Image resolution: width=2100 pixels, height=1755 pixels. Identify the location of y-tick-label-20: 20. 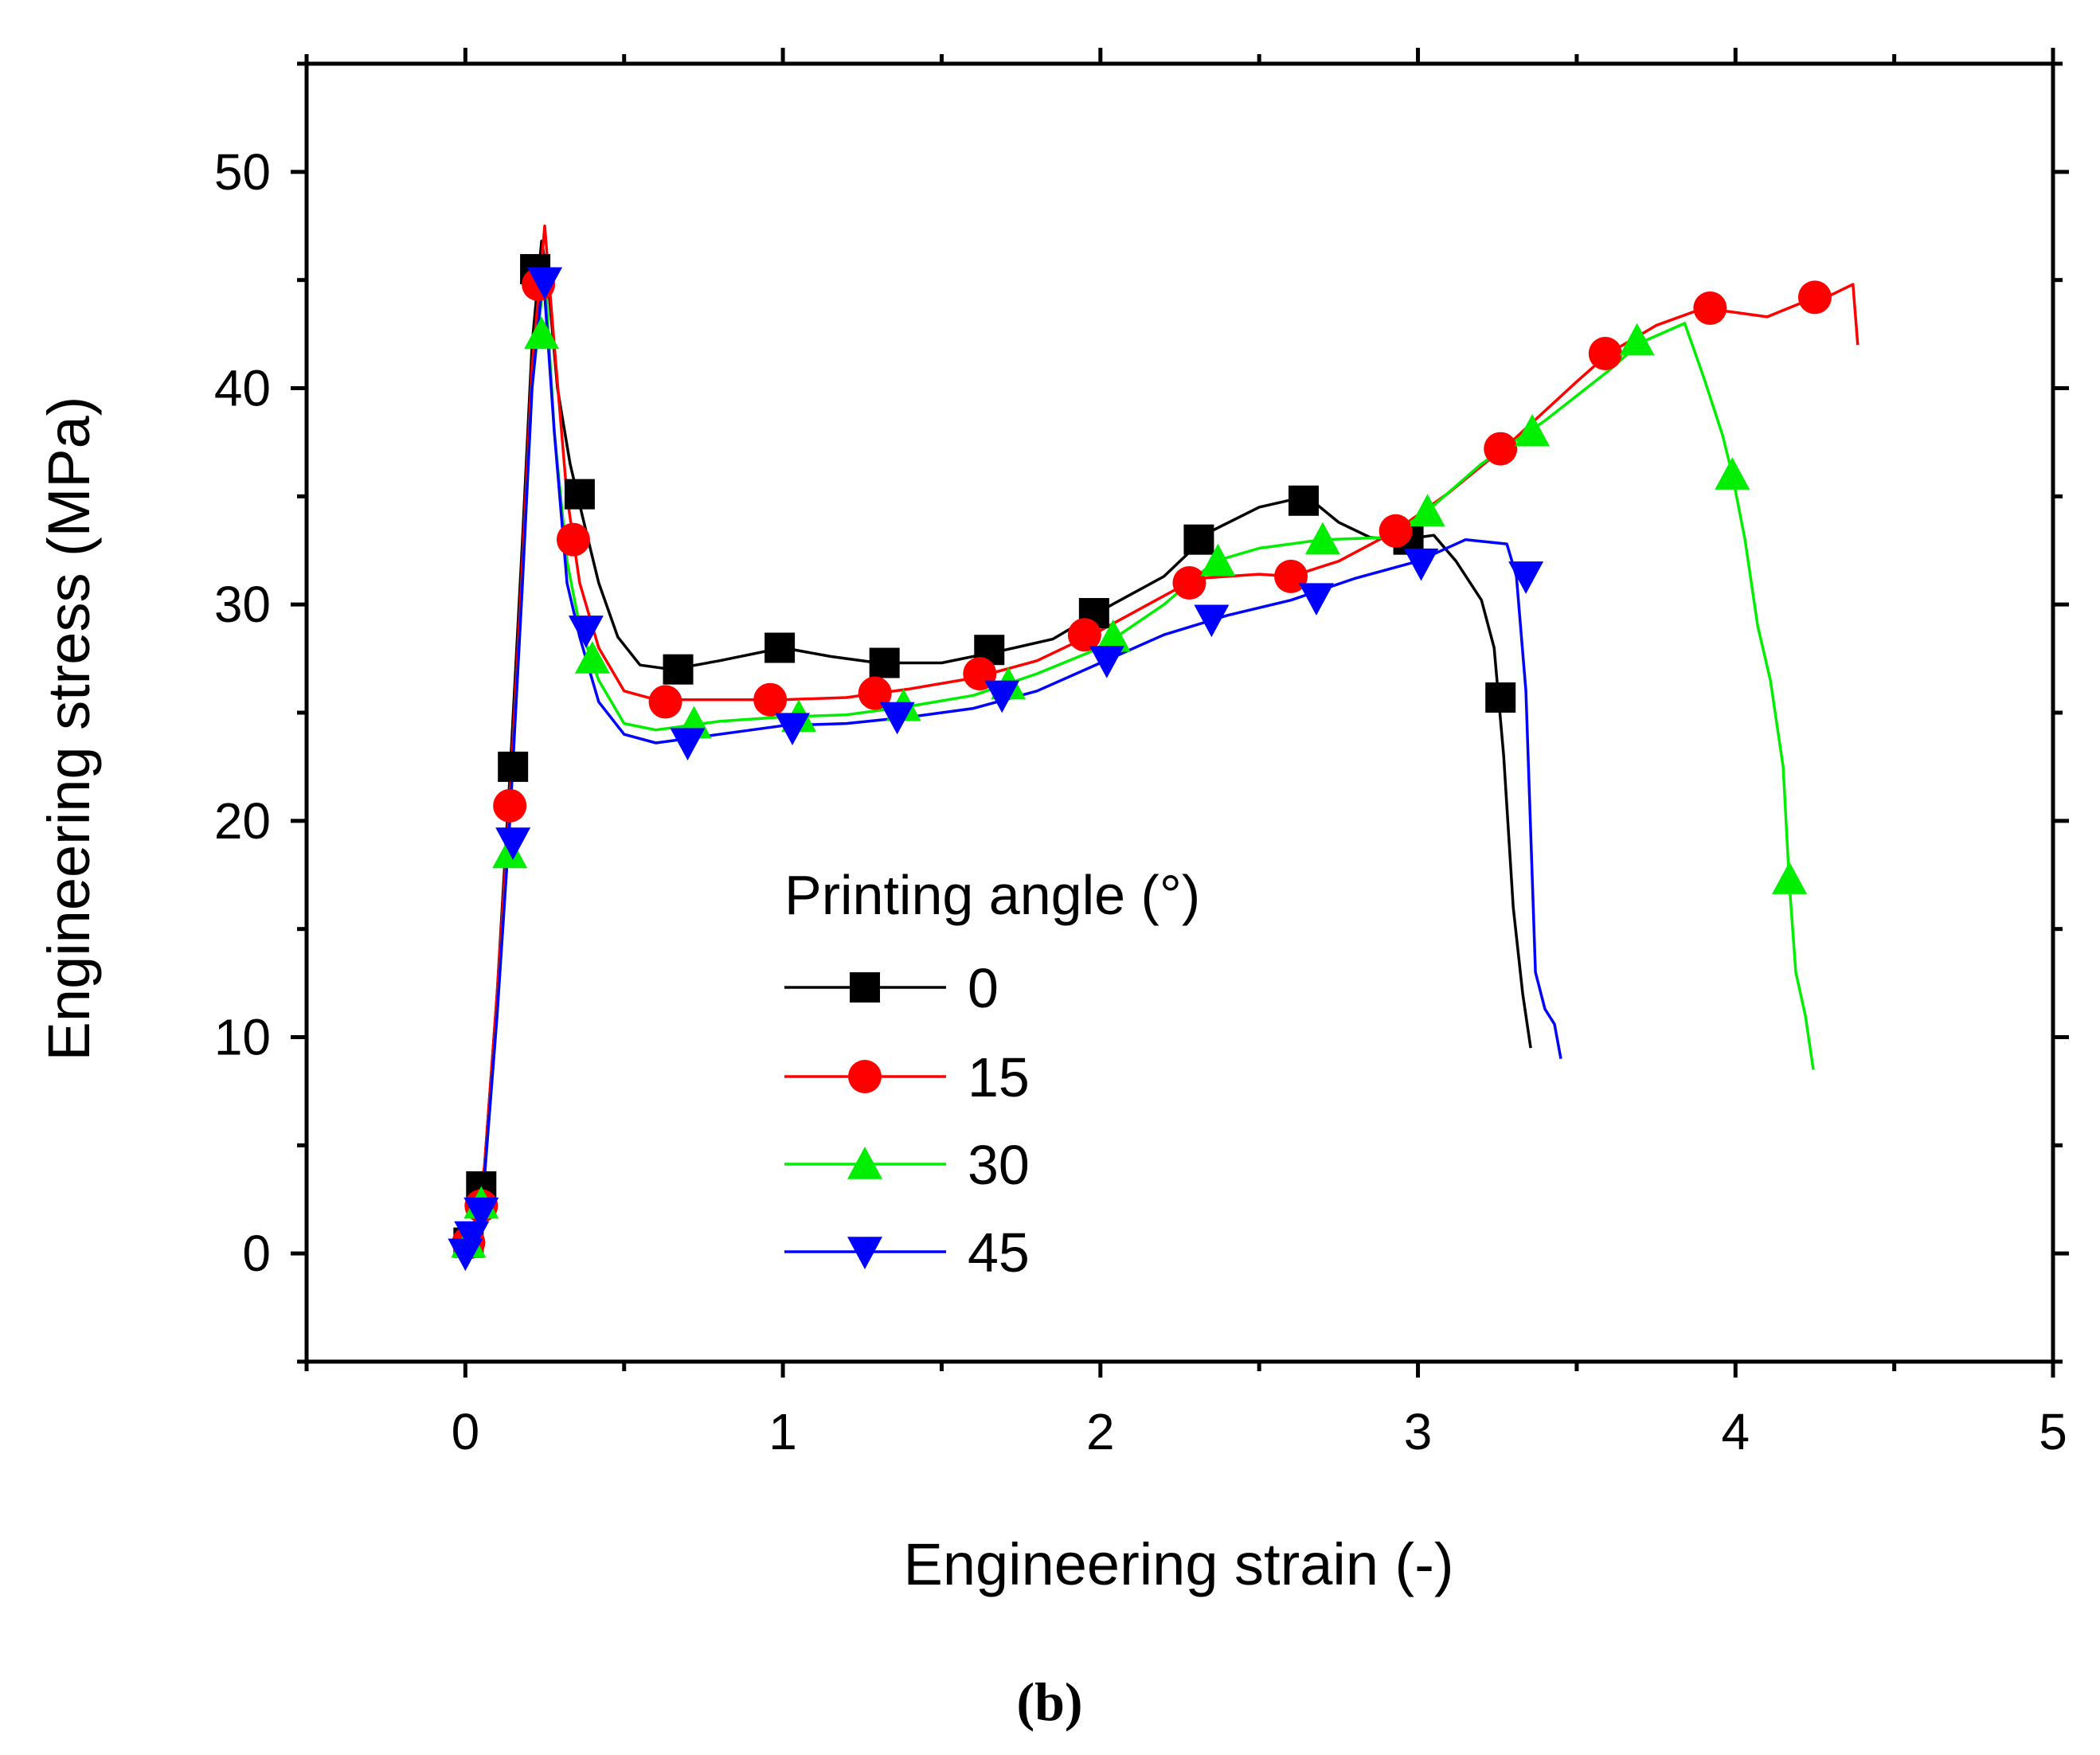
(242, 821).